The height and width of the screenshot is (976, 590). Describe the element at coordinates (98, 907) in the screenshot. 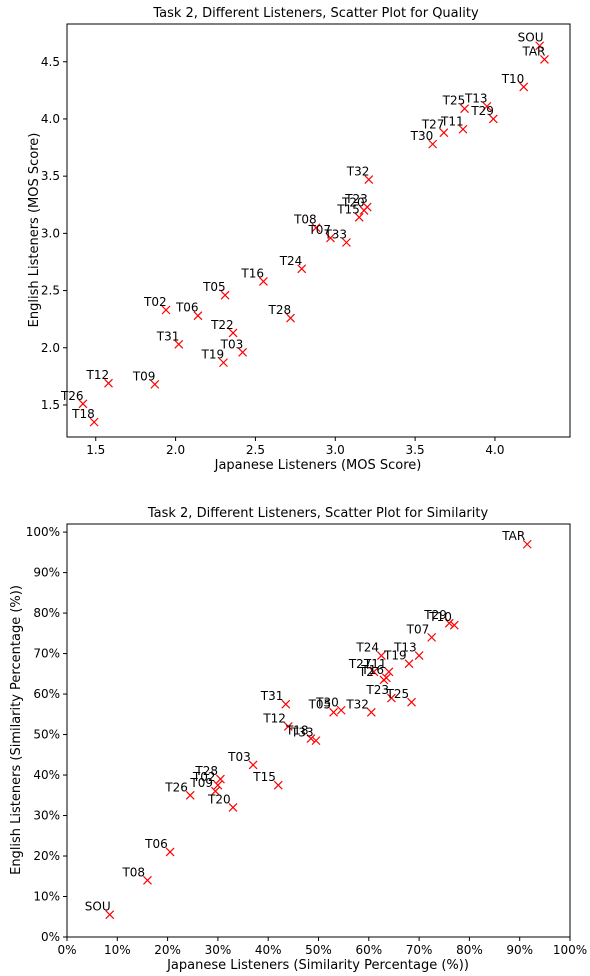

I see `point-label: SOU` at that location.